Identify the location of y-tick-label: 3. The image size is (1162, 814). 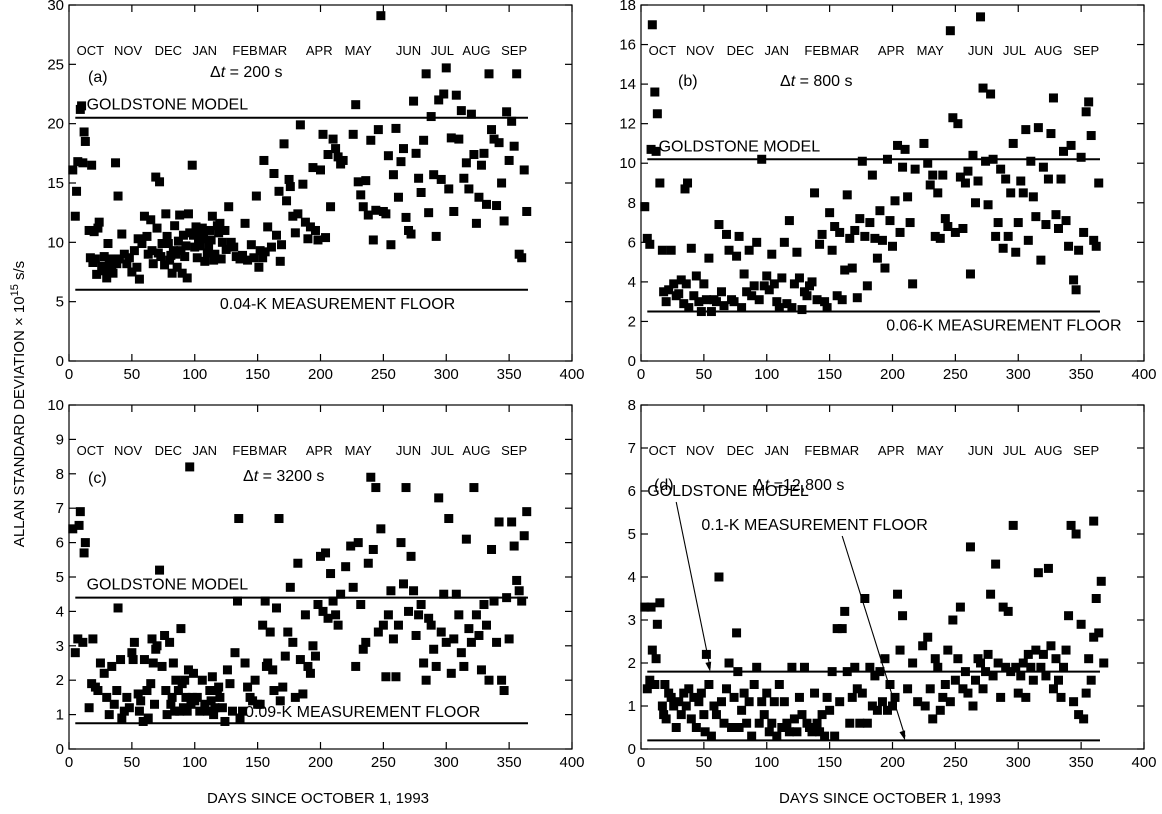
(632, 620).